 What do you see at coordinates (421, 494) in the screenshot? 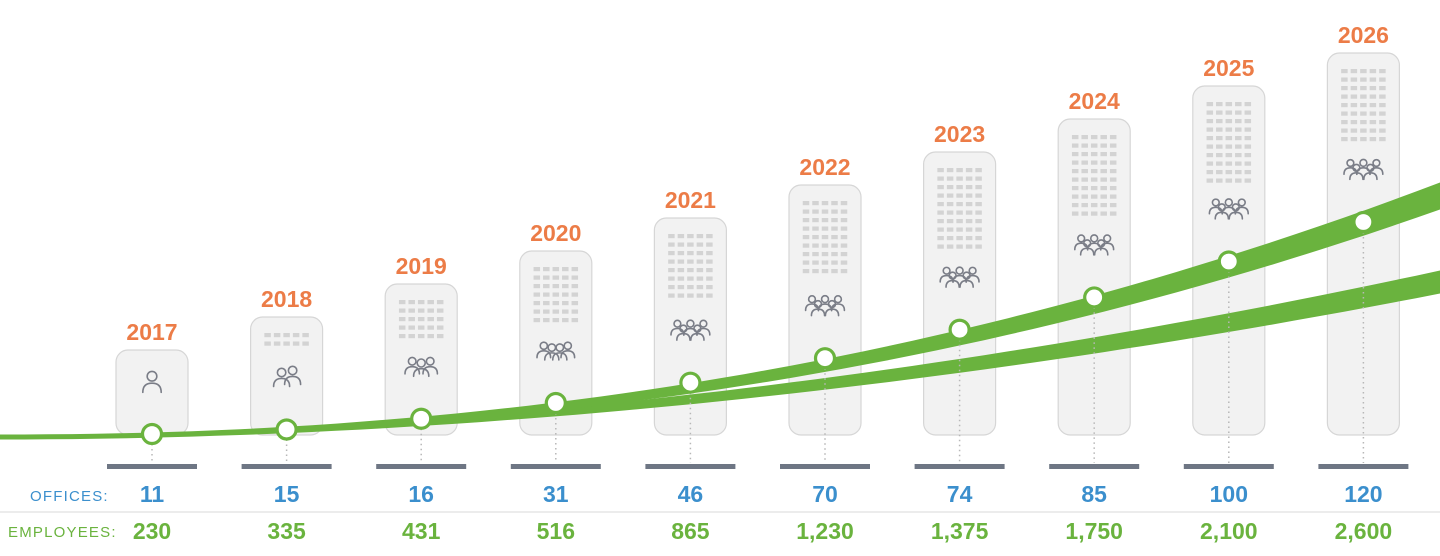
I see `offices-value: 16` at bounding box center [421, 494].